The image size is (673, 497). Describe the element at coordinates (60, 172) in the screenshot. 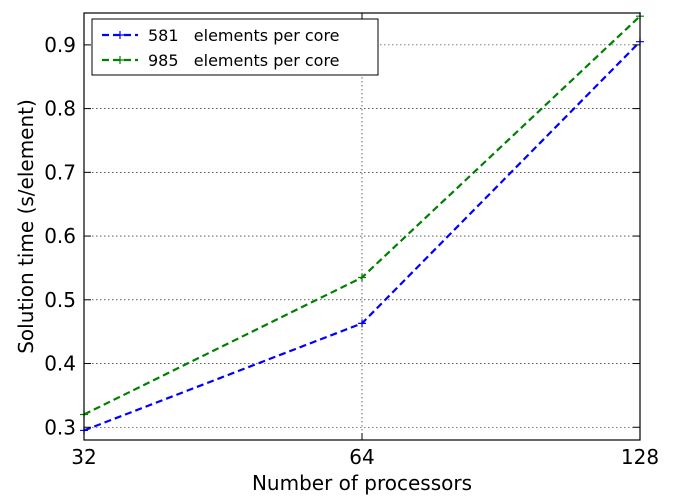

I see `y-tick-label: 0.7` at that location.